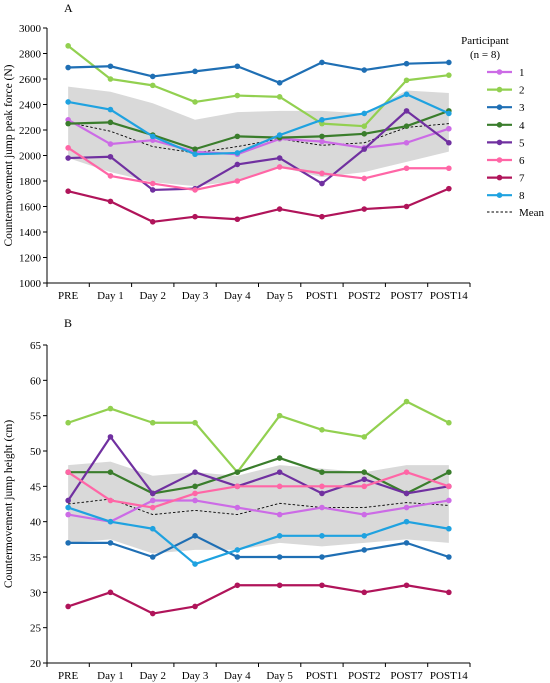 The image size is (550, 683). Describe the element at coordinates (506, 134) in the screenshot. I see `legend-items: 1 2 3 4 5 6 7 8` at that location.